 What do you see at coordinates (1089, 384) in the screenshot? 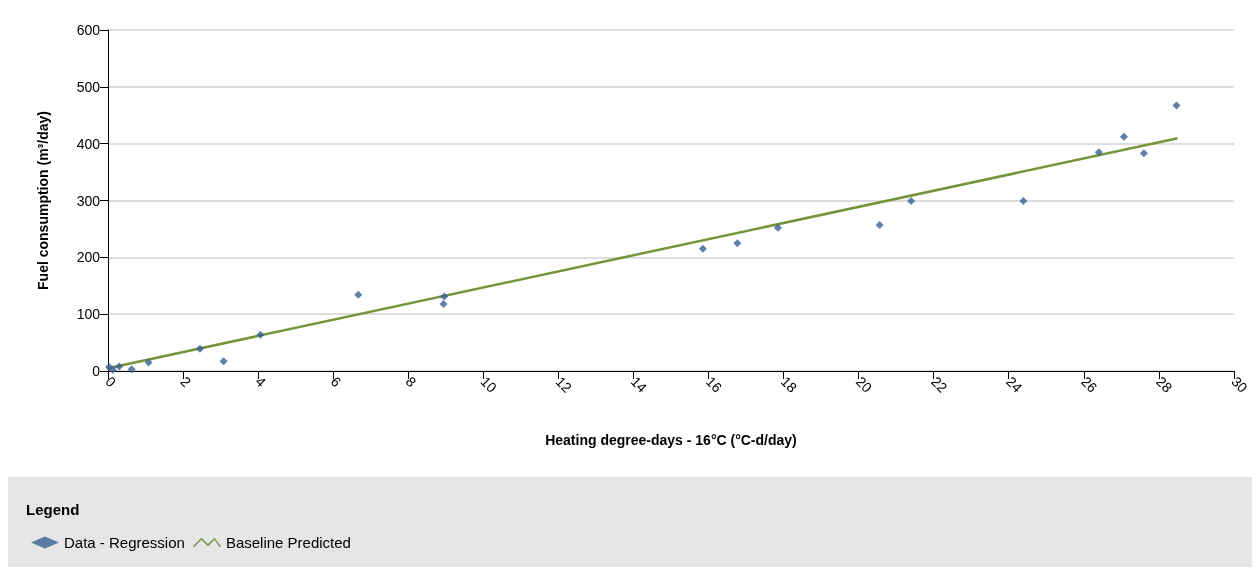
I see `x-tick-label: 26` at bounding box center [1089, 384].